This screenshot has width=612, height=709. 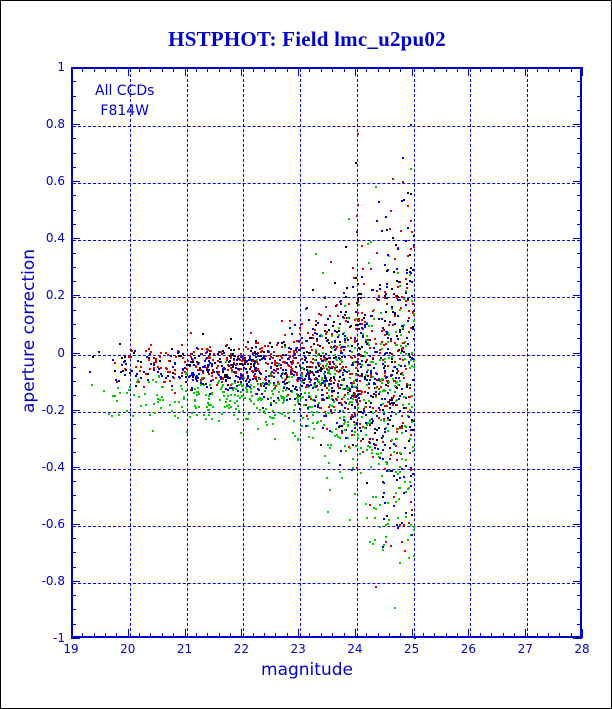 I want to click on annotation-line-1: All CCDs, so click(x=125, y=91).